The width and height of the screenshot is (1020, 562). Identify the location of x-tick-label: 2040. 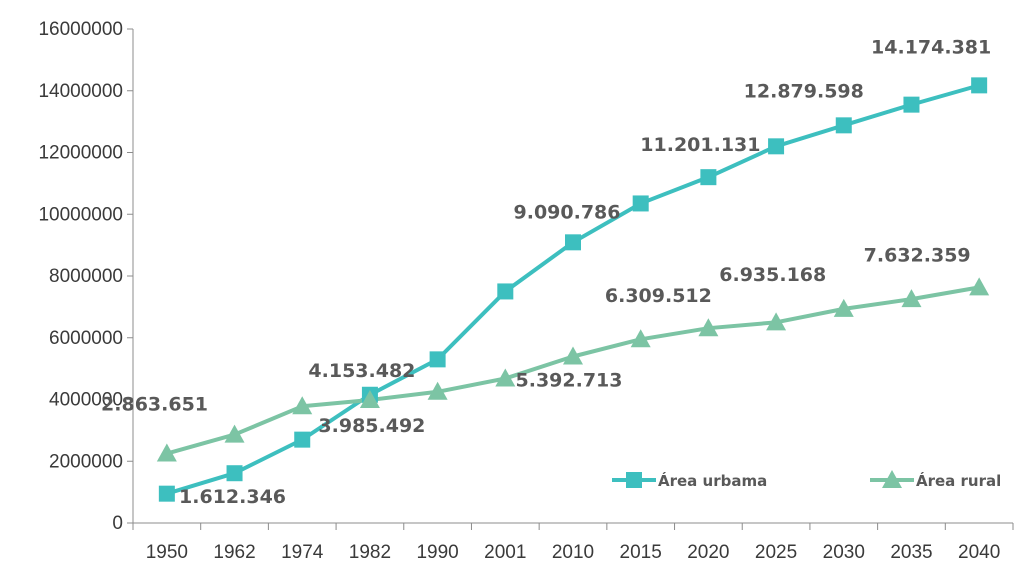
(979, 552).